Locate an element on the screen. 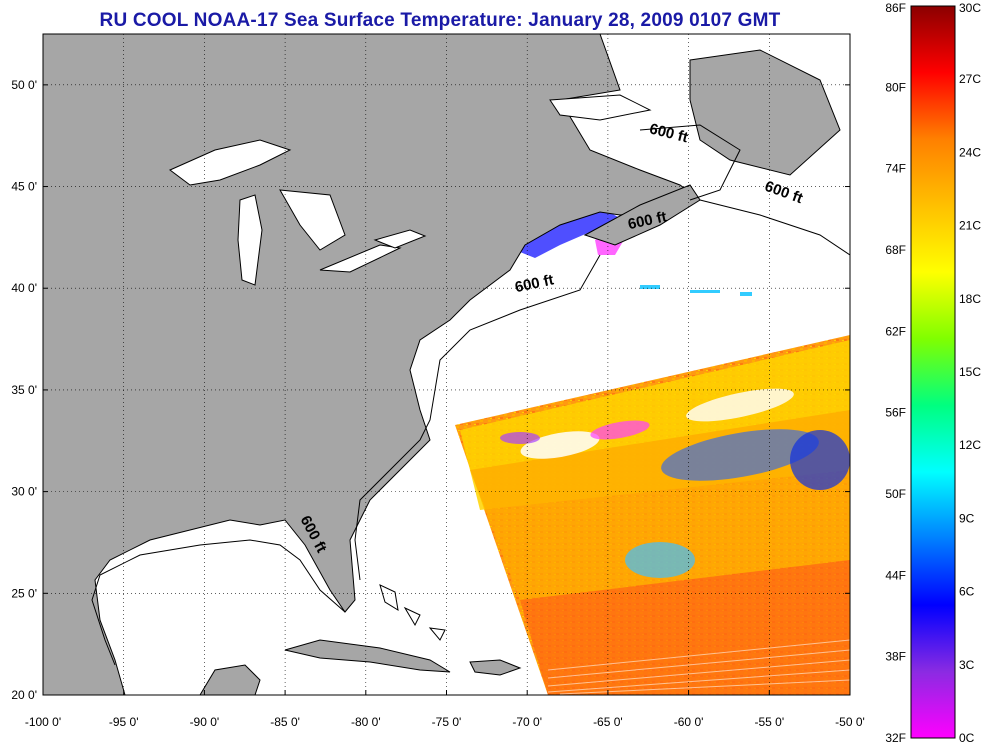 The image size is (984, 754). x-tick-label: -60 0' is located at coordinates (689, 722).